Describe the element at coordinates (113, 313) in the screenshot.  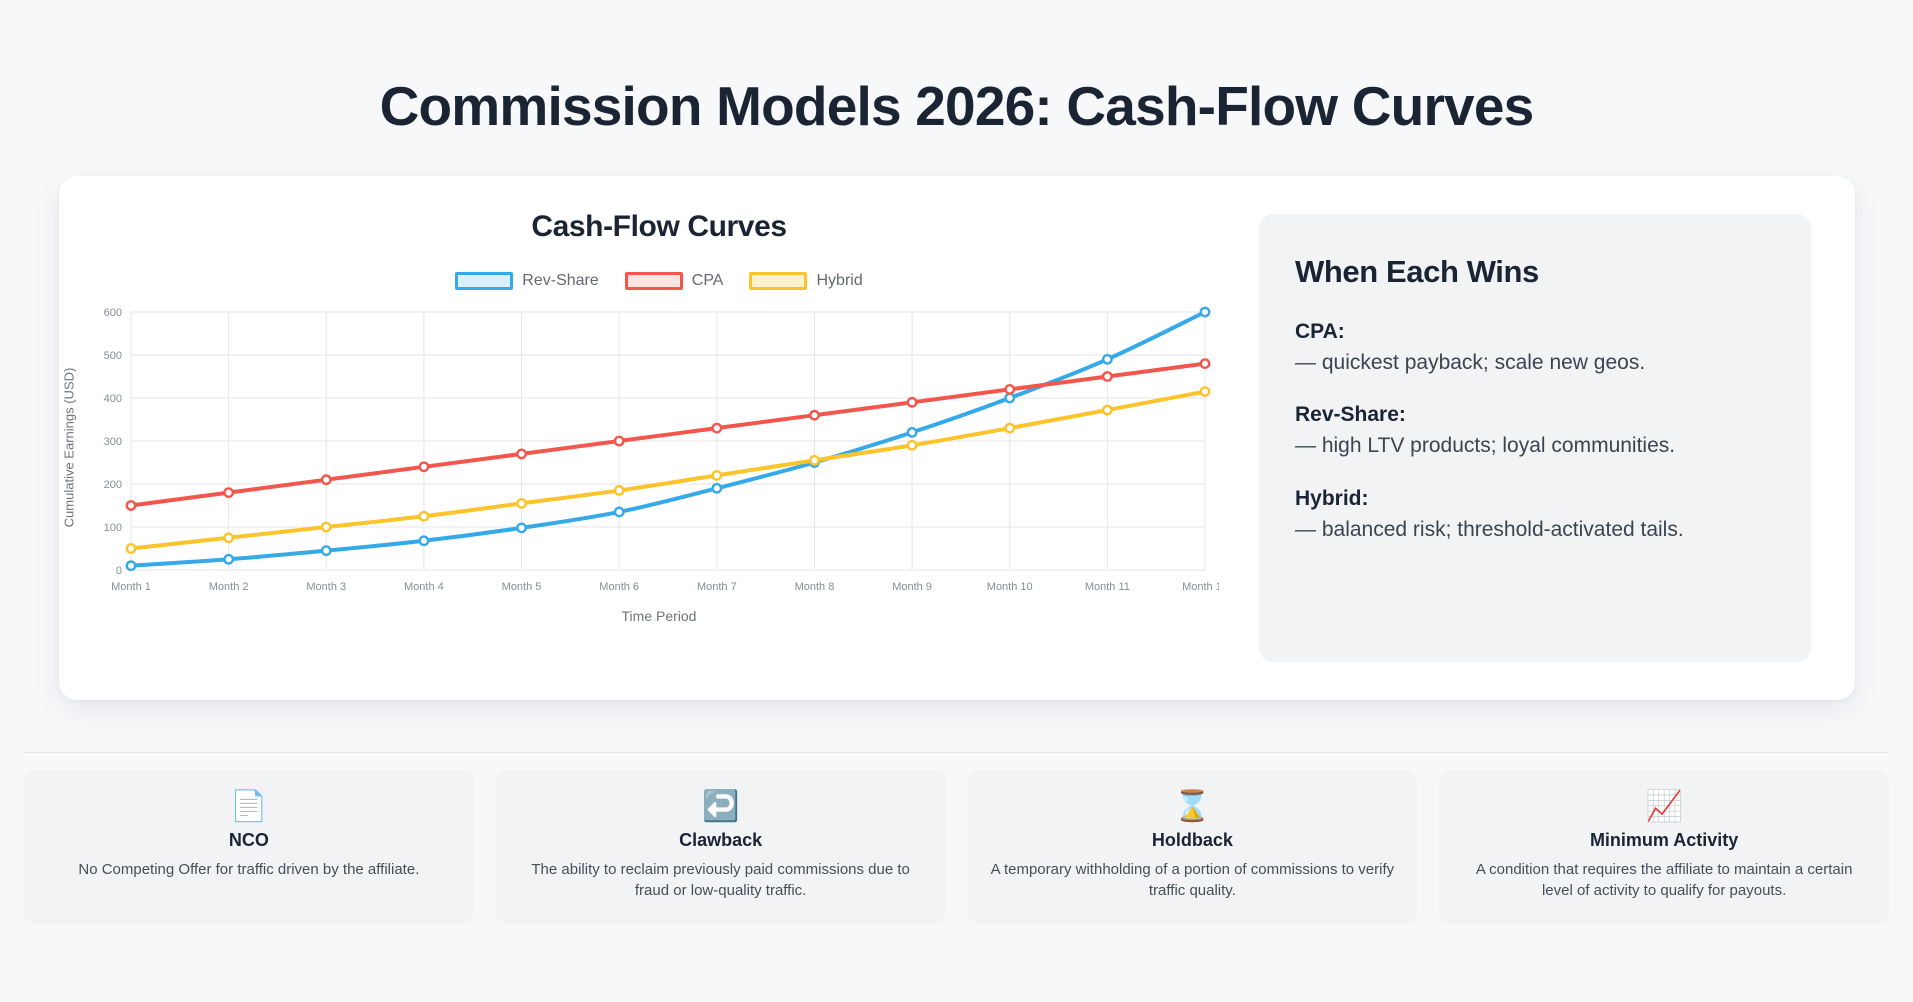
I see `svg-text: 600` at that location.